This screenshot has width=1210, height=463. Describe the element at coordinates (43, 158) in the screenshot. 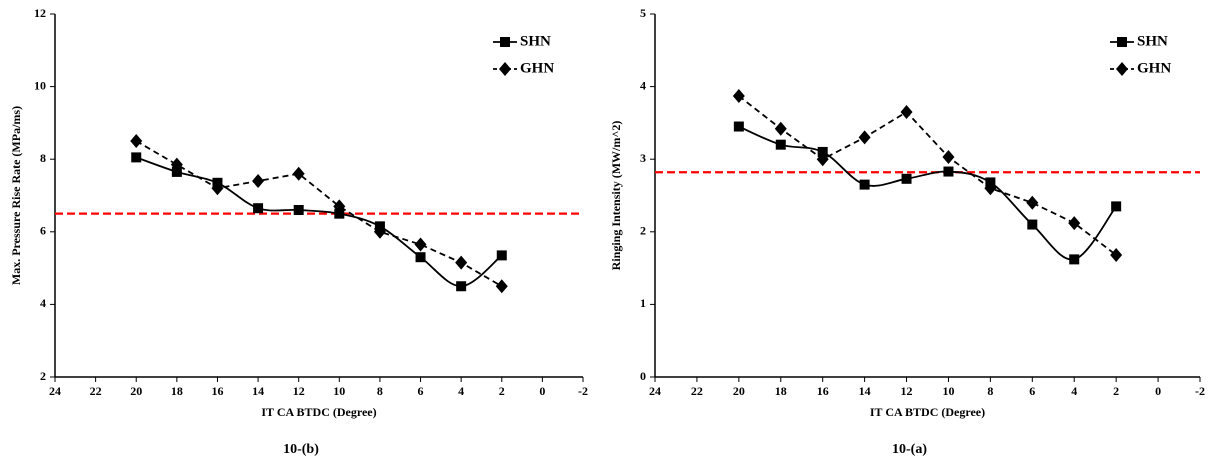

I see `y-tick-label: 8` at that location.